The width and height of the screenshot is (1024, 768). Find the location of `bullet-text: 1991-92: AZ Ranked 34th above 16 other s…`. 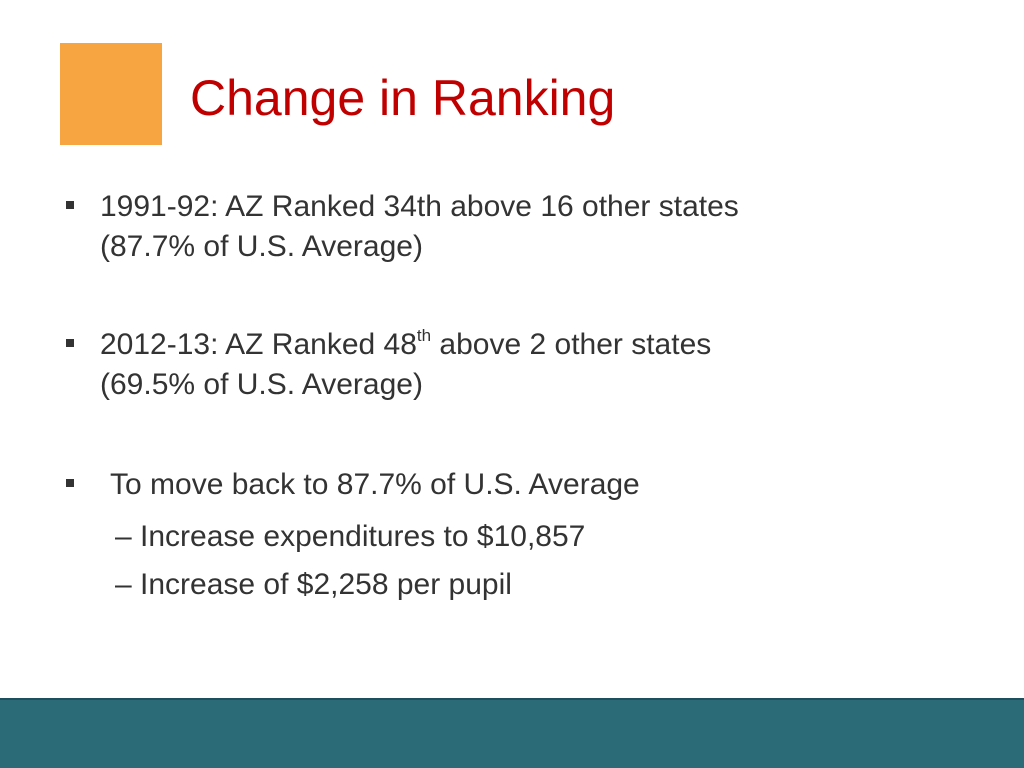

bullet-text: 1991-92: AZ Ranked 34th above 16 other s… is located at coordinates (419, 227).